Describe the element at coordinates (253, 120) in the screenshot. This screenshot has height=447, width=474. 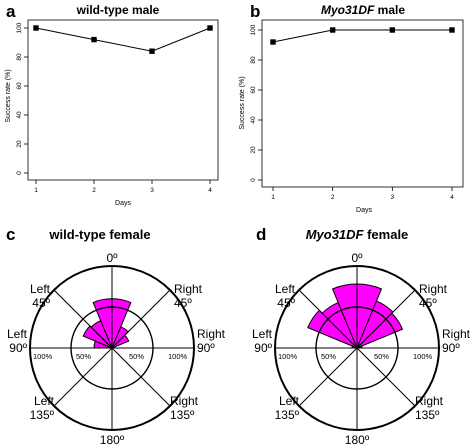
I see `panel-b-y-tick-label: 40` at that location.